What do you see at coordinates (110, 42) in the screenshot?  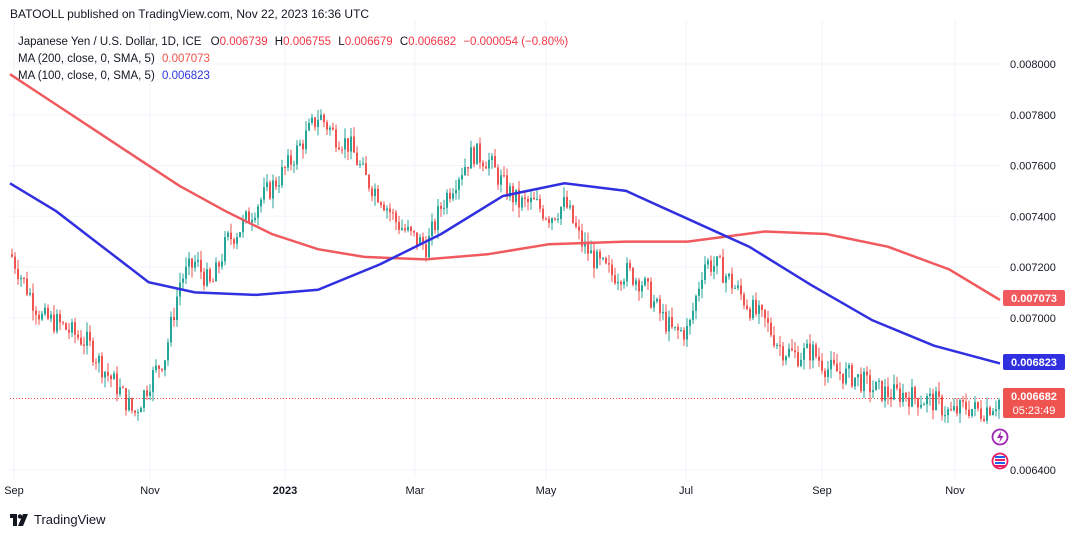 I see `symbol-name: Japanese Yen / U.S. Dollar, 1D, ICE` at bounding box center [110, 42].